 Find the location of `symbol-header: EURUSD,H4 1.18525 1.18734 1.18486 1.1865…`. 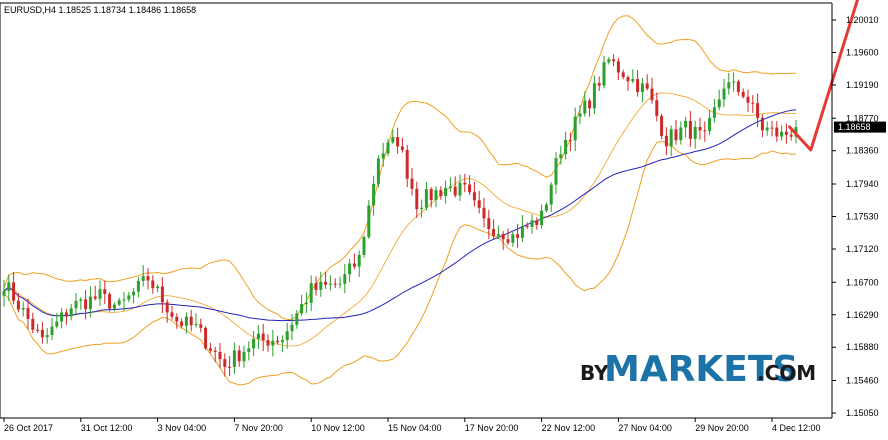

symbol-header: EURUSD,H4 1.18525 1.18734 1.18486 1.1865… is located at coordinates (100, 10).